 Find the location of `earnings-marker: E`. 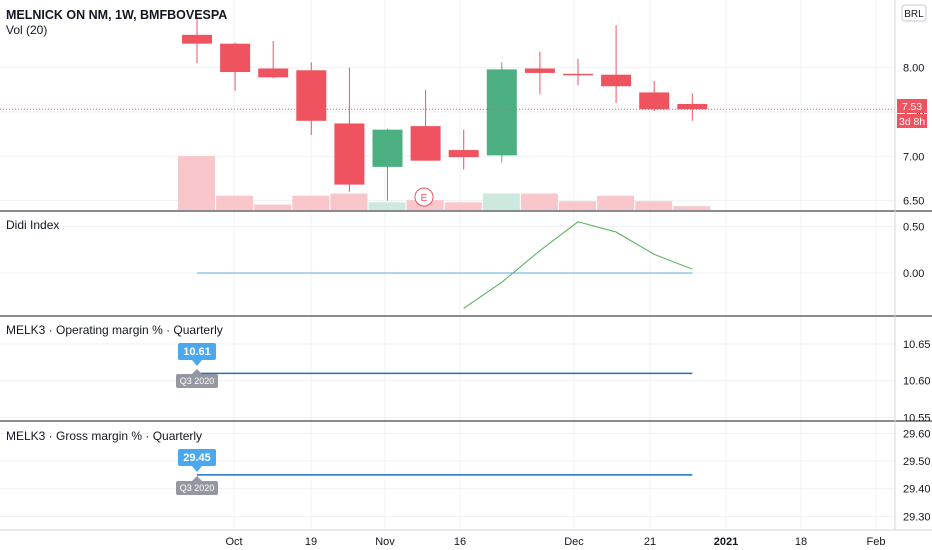

earnings-marker: E is located at coordinates (424, 197).